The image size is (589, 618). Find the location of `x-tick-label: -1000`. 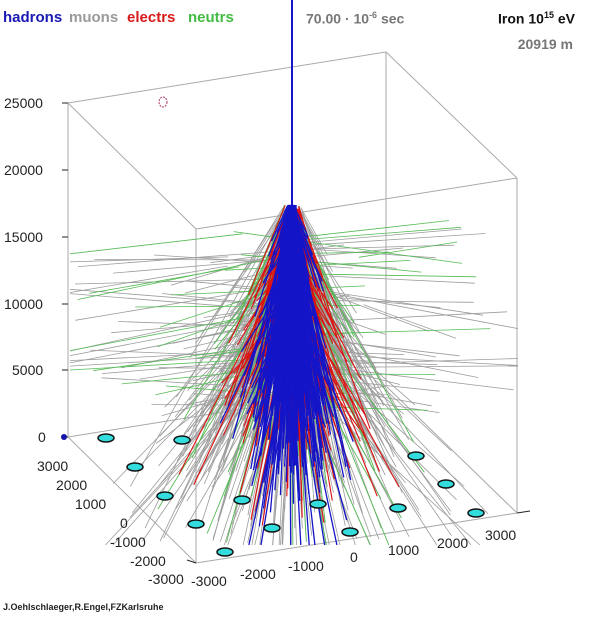

x-tick-label: -1000 is located at coordinates (306, 566).